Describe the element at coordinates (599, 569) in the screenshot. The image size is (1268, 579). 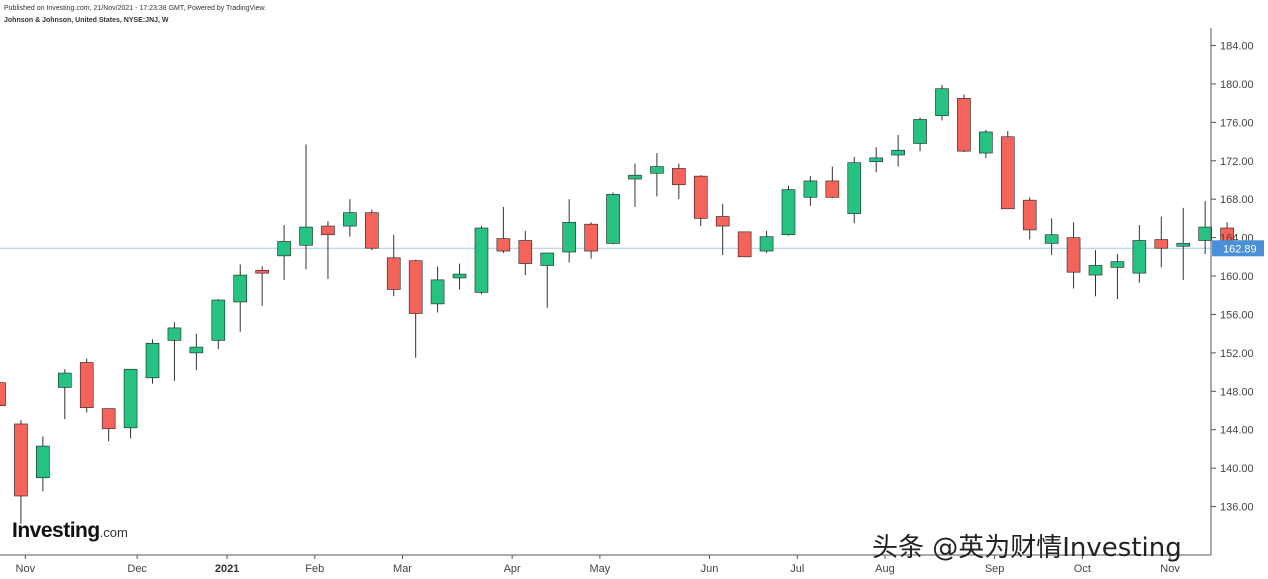
I see `x-tick-label: May` at that location.